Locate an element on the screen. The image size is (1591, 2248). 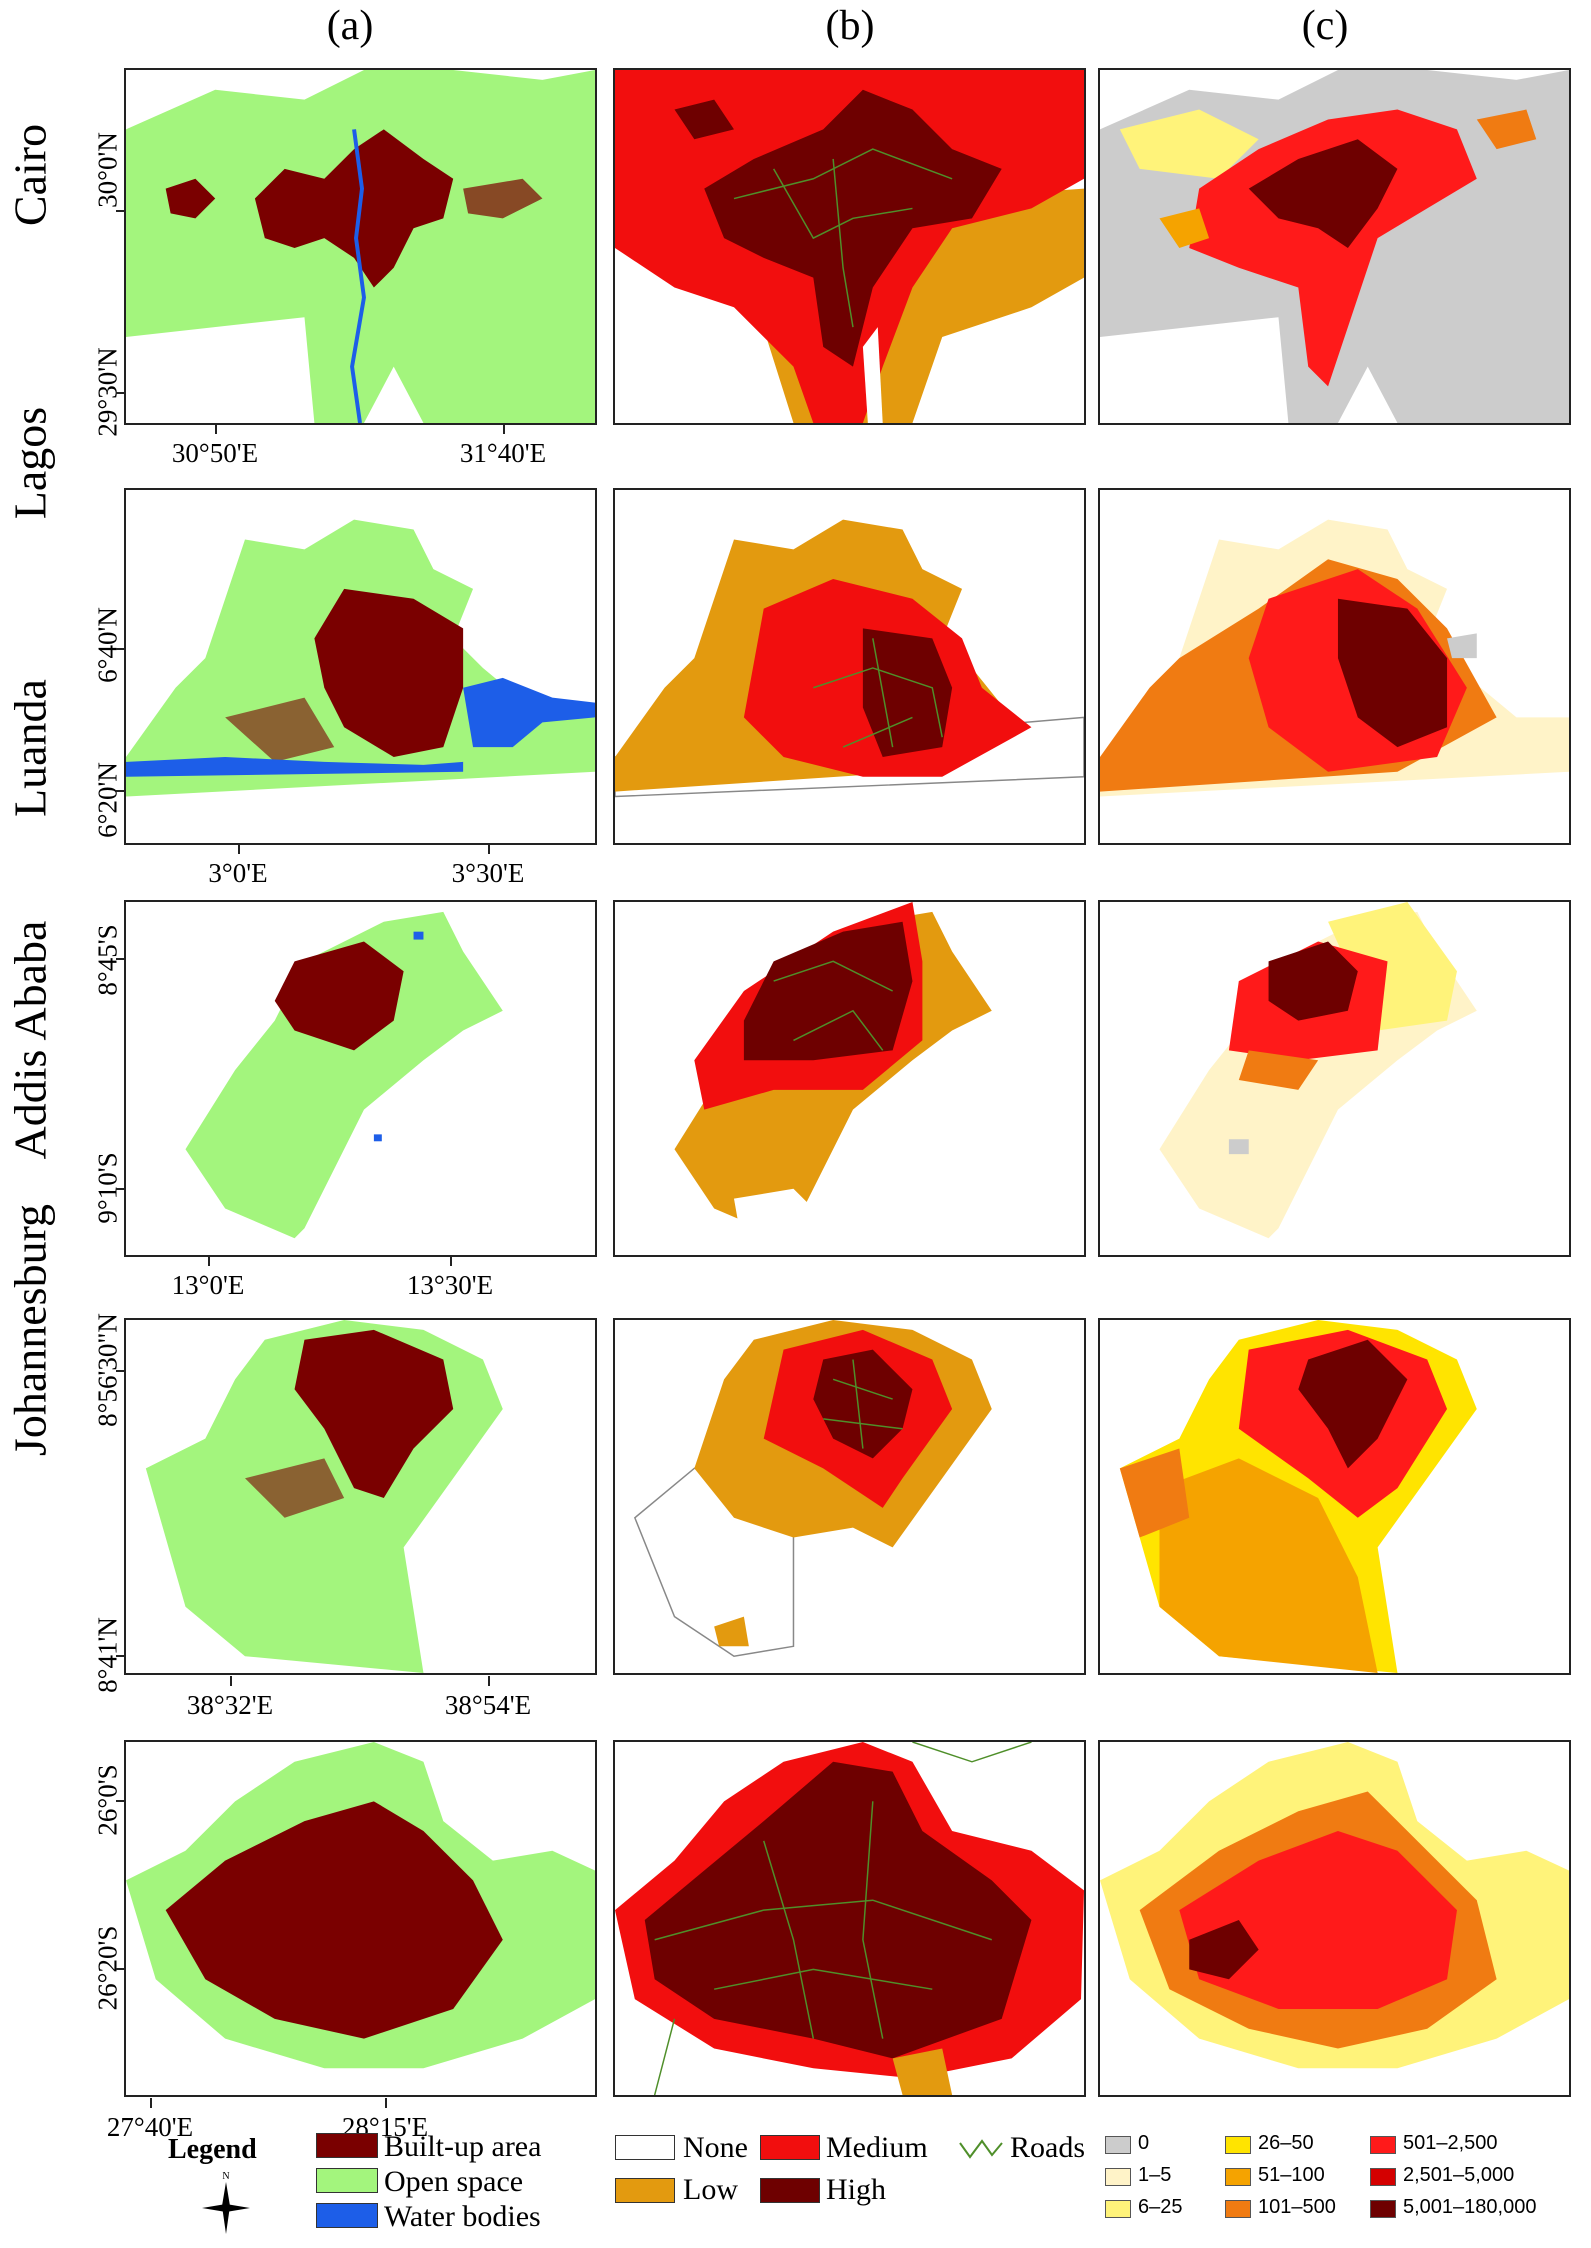
lon-label: 31°40'E is located at coordinates (503, 453).